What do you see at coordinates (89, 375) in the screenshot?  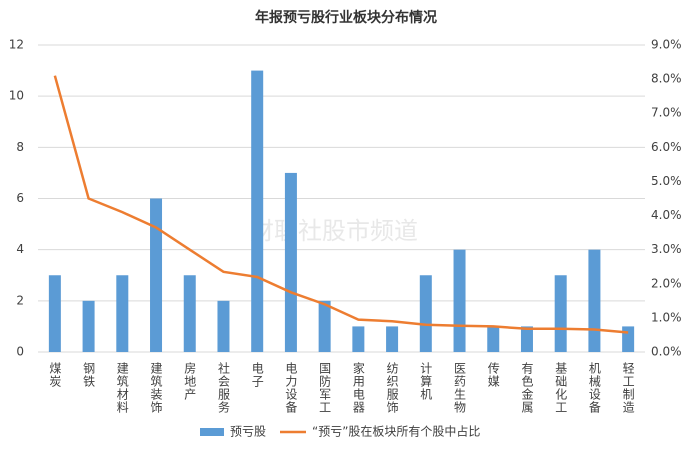 I see `x-tick-label: 钢铁` at bounding box center [89, 375].